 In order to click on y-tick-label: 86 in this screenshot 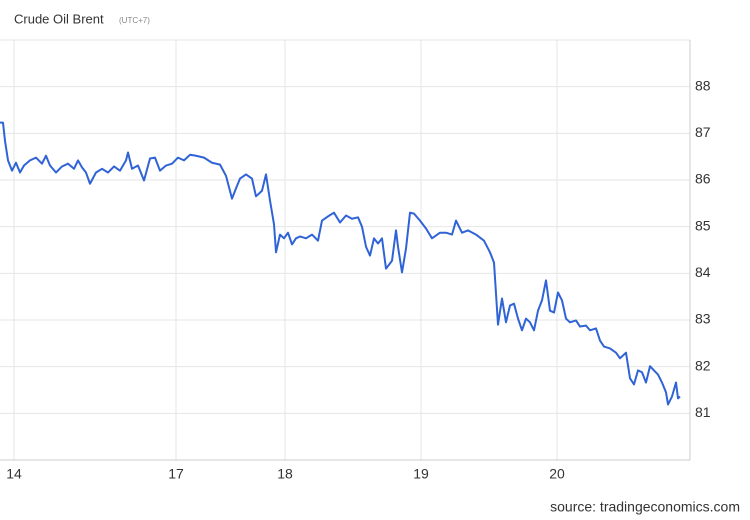, I will do `click(703, 179)`.